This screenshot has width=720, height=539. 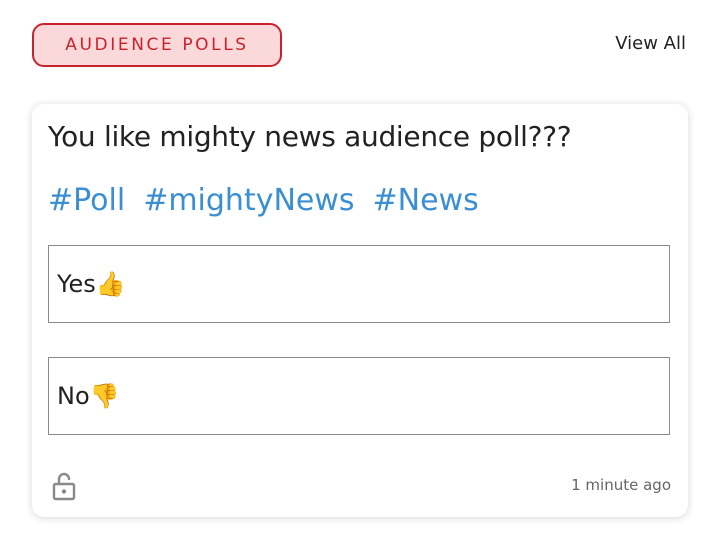 I want to click on poll-tags: #Poll #mightyNews #News, so click(x=263, y=200).